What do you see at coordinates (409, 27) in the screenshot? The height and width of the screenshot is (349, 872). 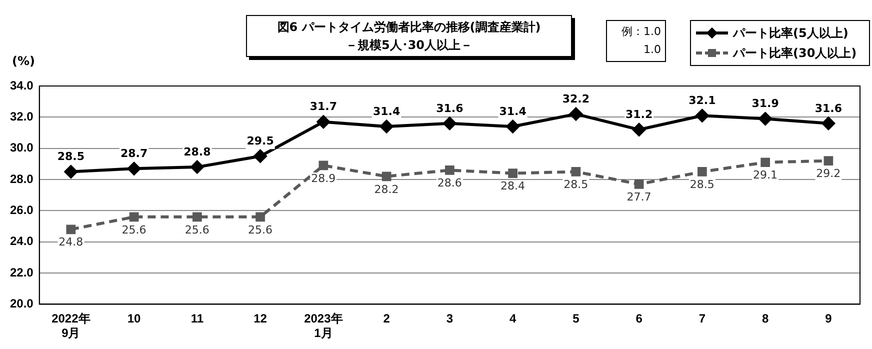 I see `chart-title: 図6 パートタイム労働者比率の推移(調査産業計)` at bounding box center [409, 27].